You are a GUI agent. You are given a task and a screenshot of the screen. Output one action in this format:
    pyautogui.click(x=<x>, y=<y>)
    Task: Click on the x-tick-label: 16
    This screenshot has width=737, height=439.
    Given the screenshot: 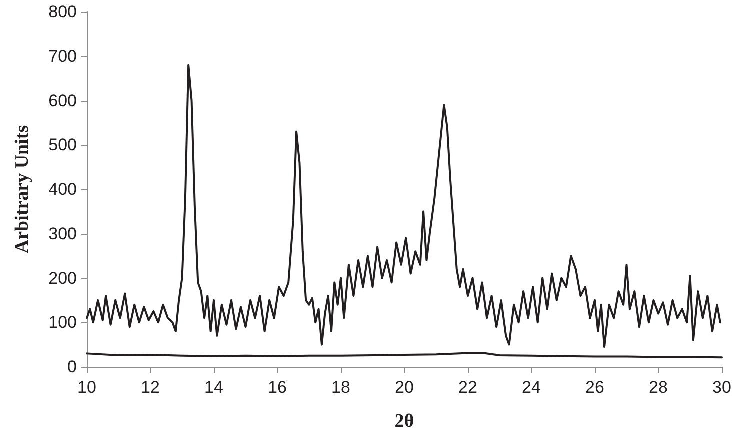 What is the action you would take?
    pyautogui.click(x=277, y=387)
    